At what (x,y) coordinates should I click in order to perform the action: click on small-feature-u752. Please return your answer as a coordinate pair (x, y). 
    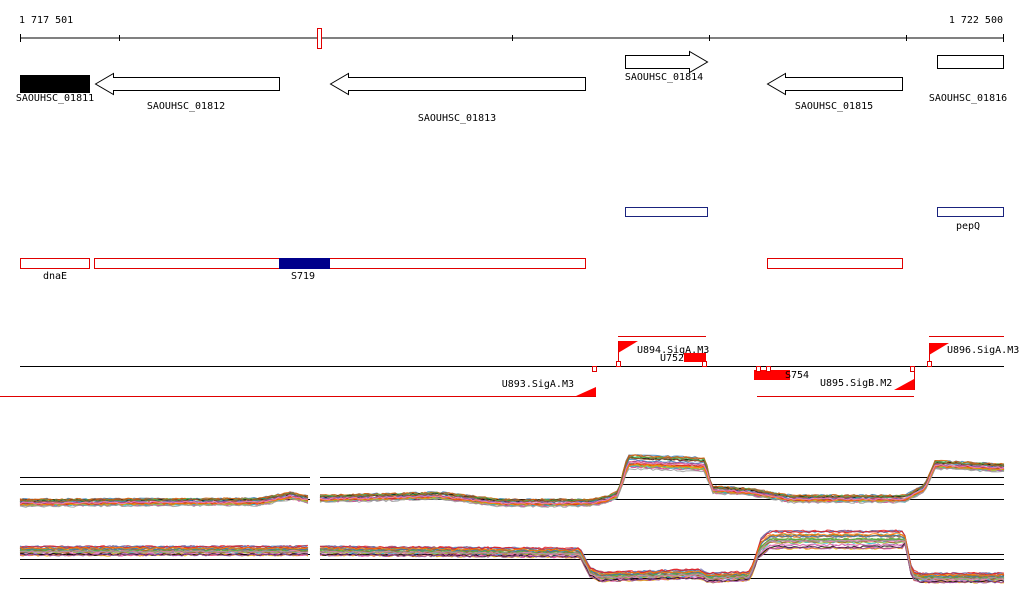
    Looking at the image, I should click on (695, 357).